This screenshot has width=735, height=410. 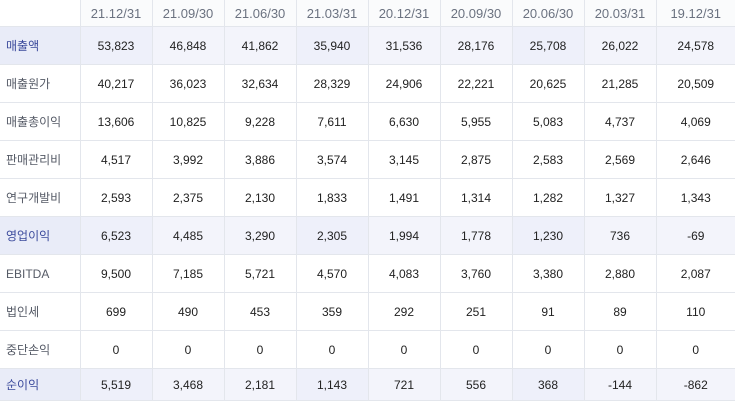 I want to click on value-cell: 1,230, so click(x=548, y=235).